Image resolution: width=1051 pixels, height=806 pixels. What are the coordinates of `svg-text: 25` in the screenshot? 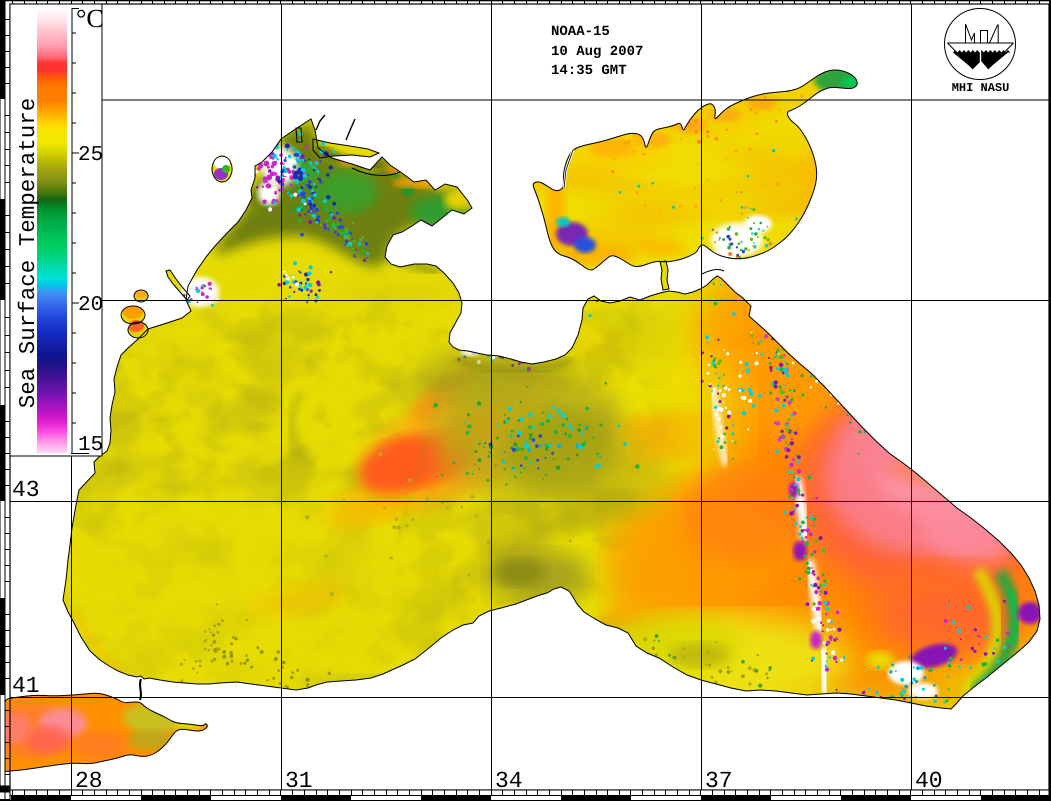 It's located at (90, 155).